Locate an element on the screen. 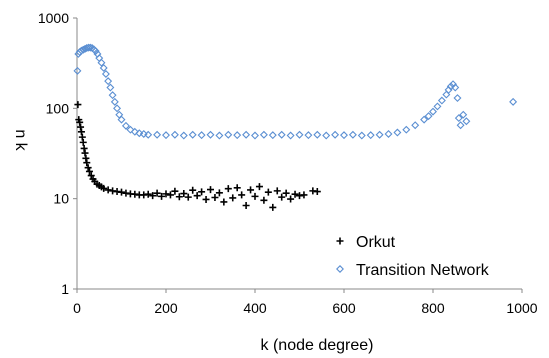  y-tick-label: 1 is located at coordinates (65, 289).